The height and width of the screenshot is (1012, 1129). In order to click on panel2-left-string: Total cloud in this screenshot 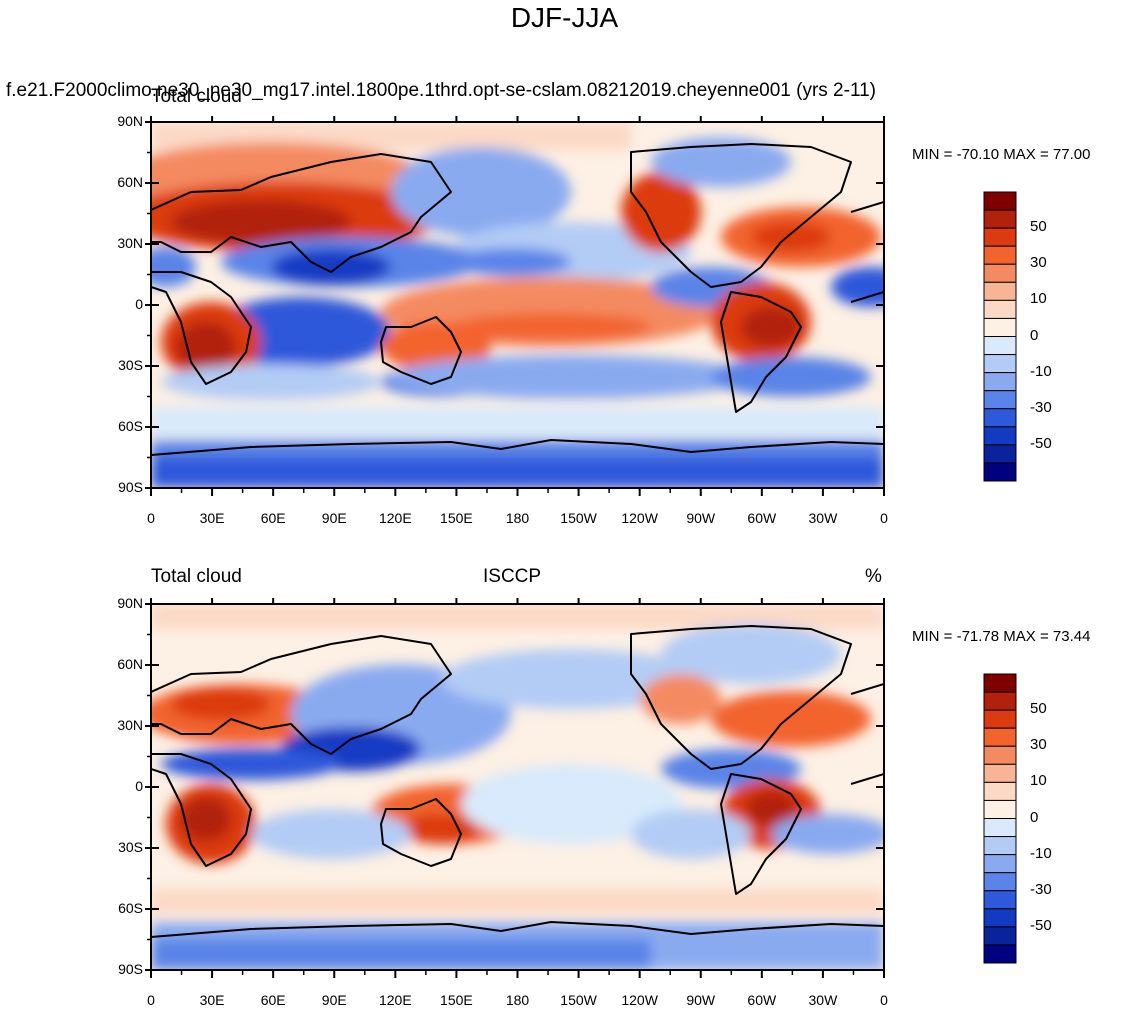, I will do `click(196, 576)`.